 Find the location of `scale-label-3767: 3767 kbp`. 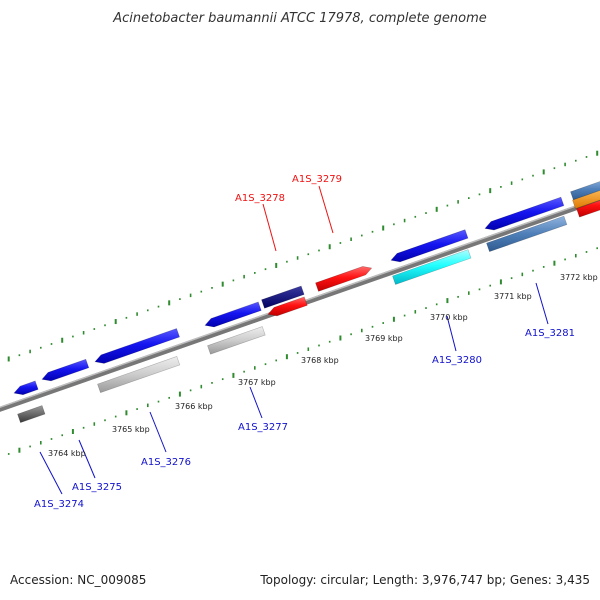

scale-label-3767: 3767 kbp is located at coordinates (257, 382).